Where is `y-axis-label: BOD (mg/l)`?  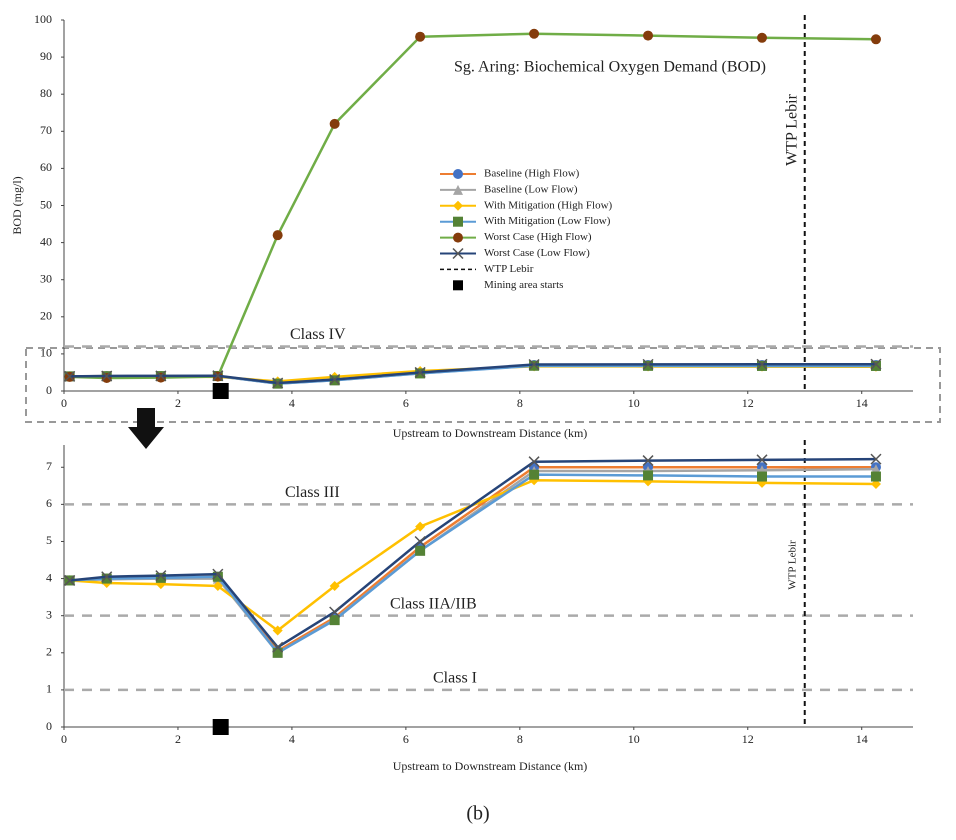
y-axis-label: BOD (mg/l) is located at coordinates (17, 205).